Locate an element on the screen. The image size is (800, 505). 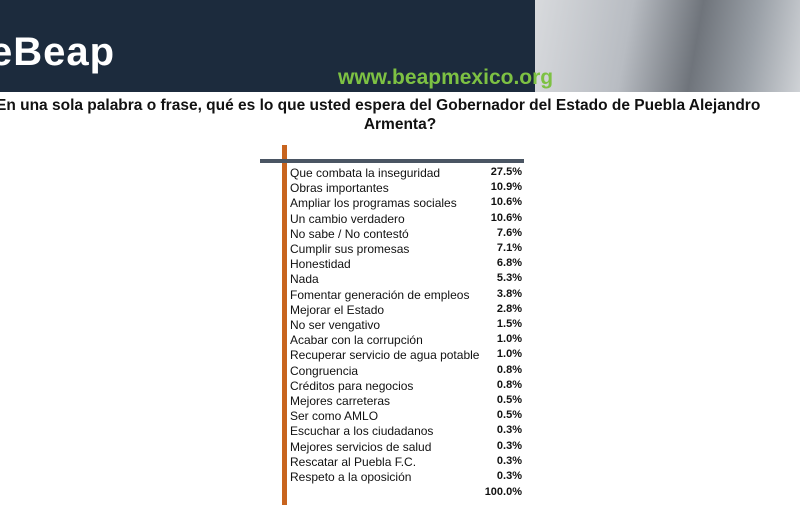
table-row: Acabar con la corrupción 1.0% is located at coordinates (406, 340).